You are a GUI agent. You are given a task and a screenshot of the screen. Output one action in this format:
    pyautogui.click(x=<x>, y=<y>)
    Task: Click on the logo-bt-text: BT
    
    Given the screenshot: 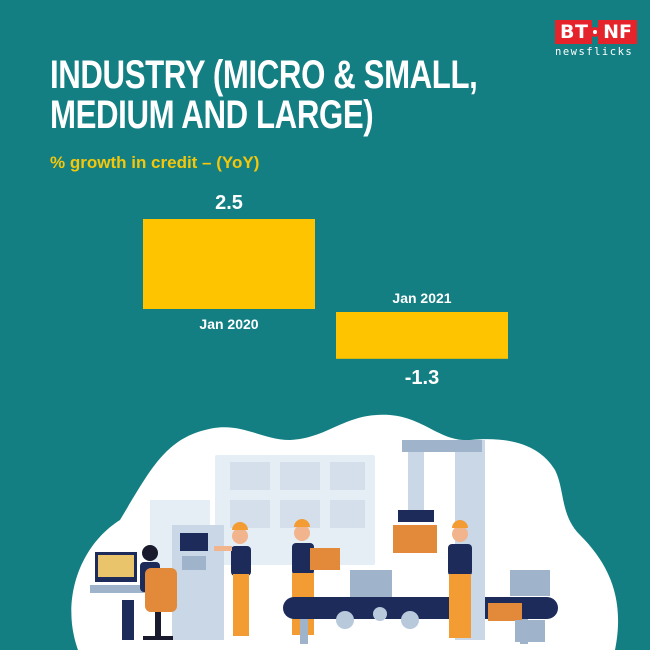 What is the action you would take?
    pyautogui.click(x=574, y=32)
    